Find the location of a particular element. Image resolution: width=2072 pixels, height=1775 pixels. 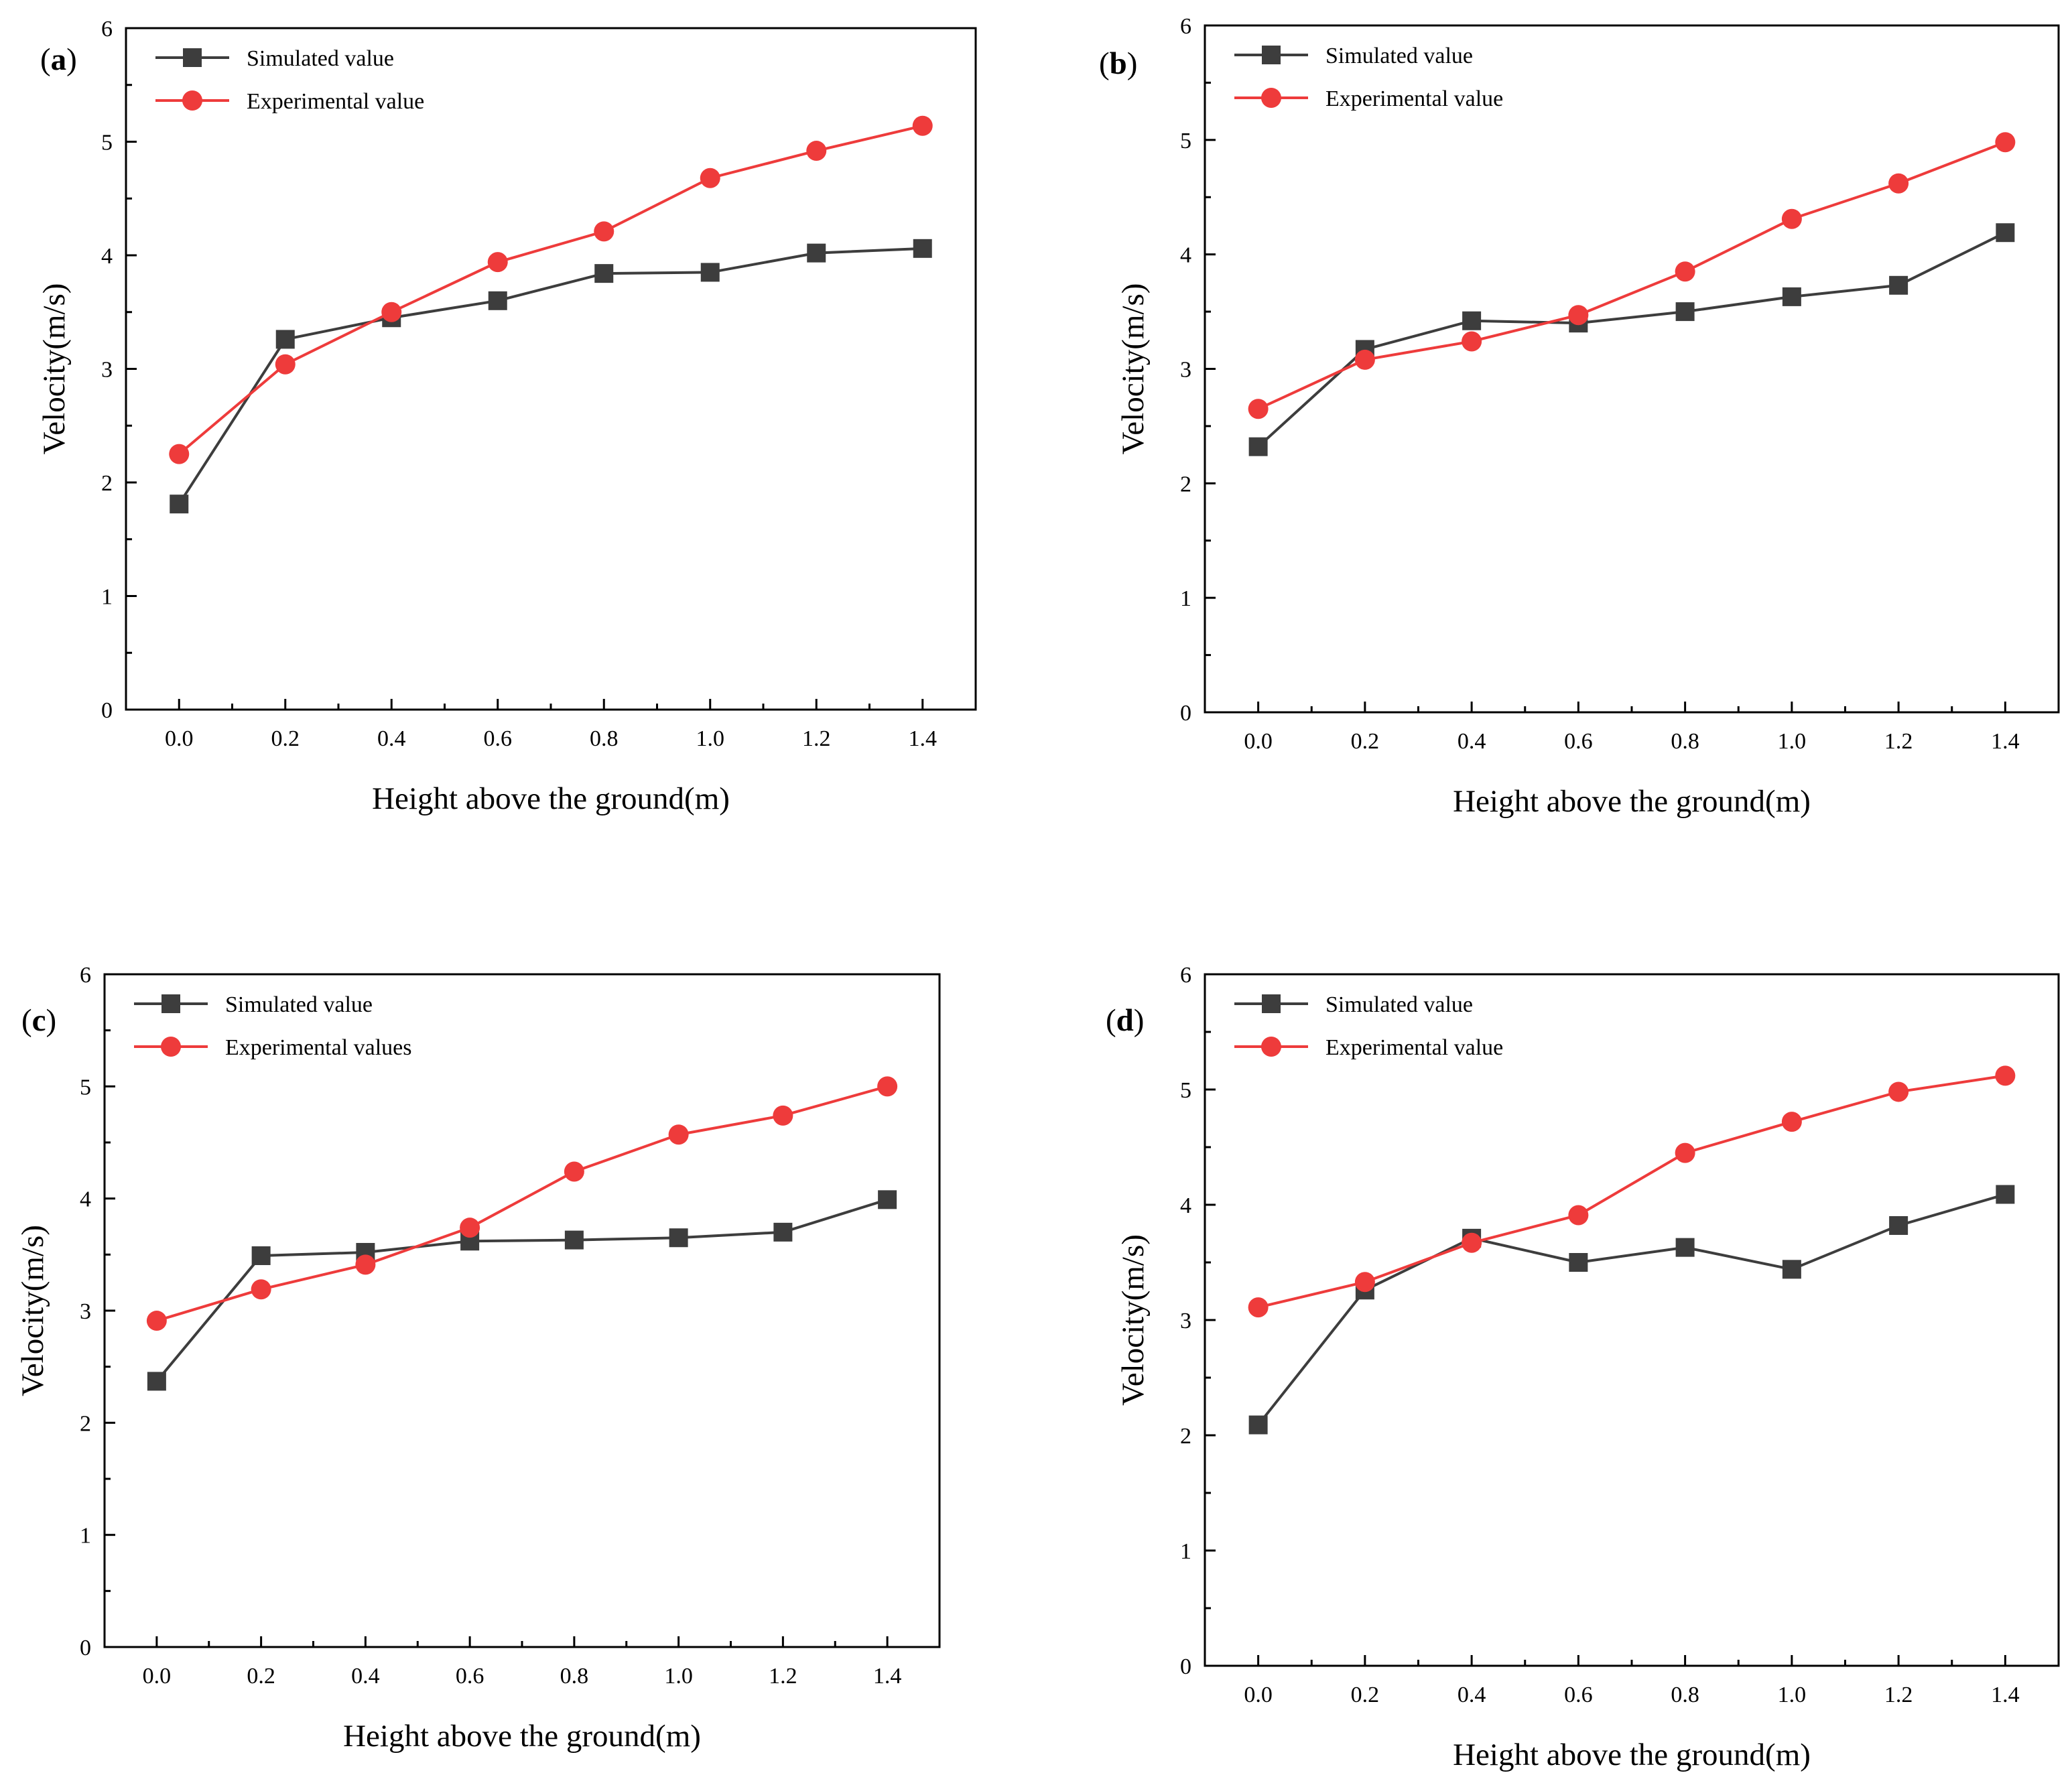

y-tick-label: 4 is located at coordinates (85, 1199).